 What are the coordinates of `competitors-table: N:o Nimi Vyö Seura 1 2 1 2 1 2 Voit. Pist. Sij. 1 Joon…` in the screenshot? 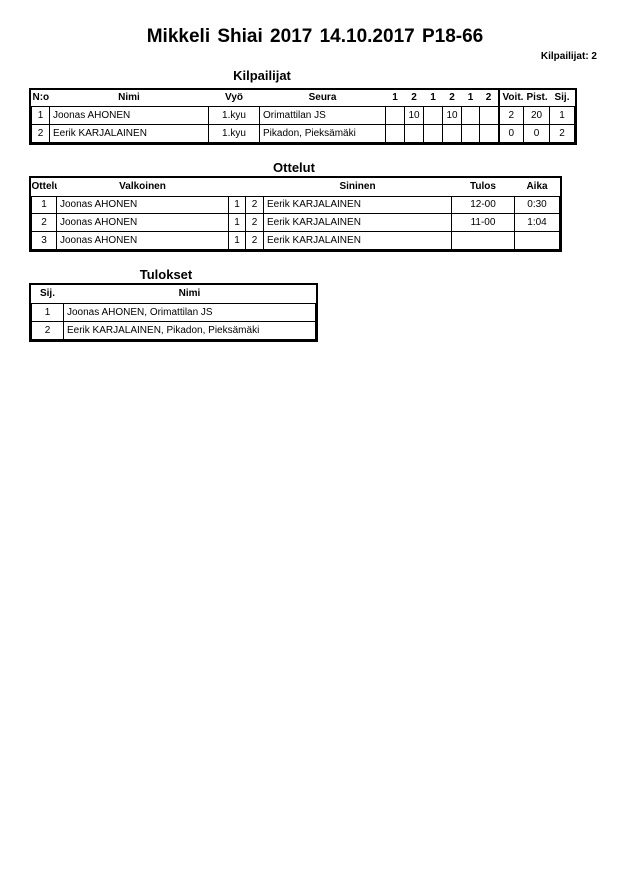 It's located at (303, 116).